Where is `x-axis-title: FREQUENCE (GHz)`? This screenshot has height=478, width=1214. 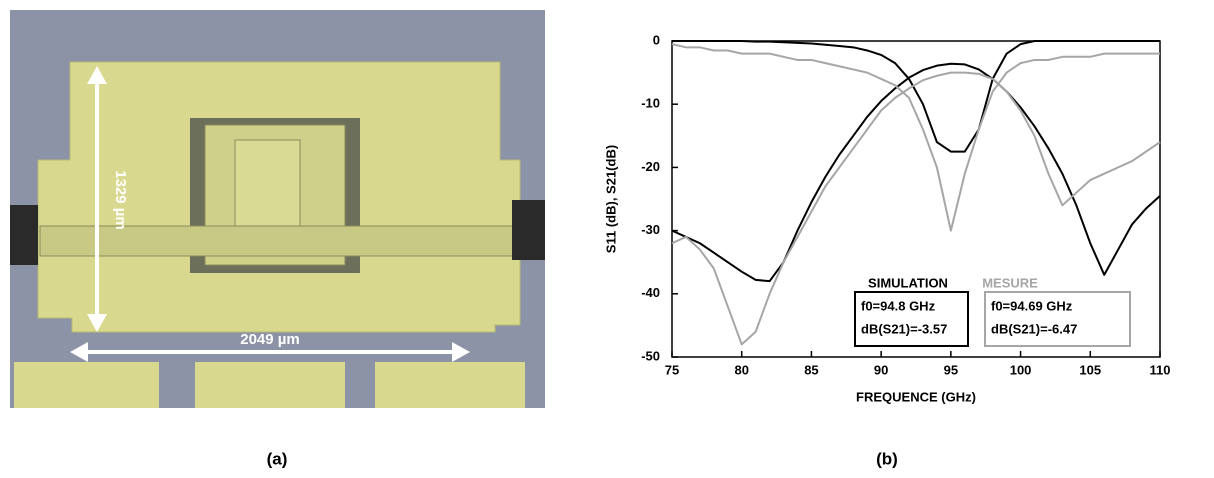
x-axis-title: FREQUENCE (GHz) is located at coordinates (916, 396).